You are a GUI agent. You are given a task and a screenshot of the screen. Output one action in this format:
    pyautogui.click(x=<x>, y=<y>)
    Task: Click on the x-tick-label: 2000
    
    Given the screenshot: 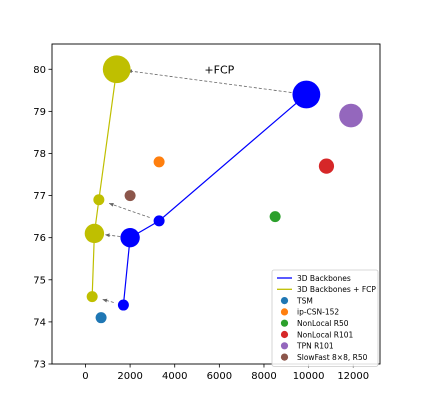 What is the action you would take?
    pyautogui.click(x=129, y=376)
    